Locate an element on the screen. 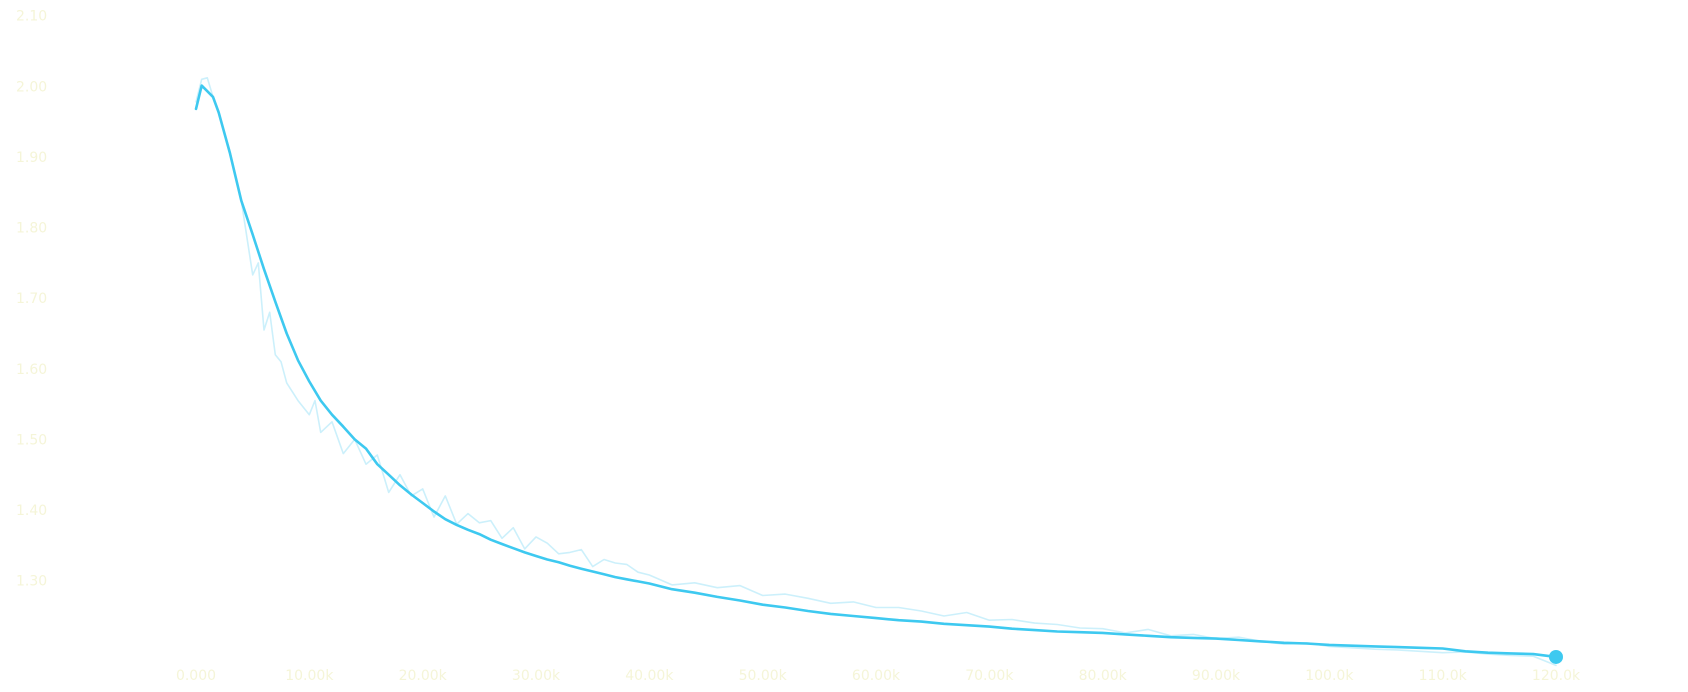 The image size is (1688, 692). x-tick-label: 10.00k is located at coordinates (309, 676).